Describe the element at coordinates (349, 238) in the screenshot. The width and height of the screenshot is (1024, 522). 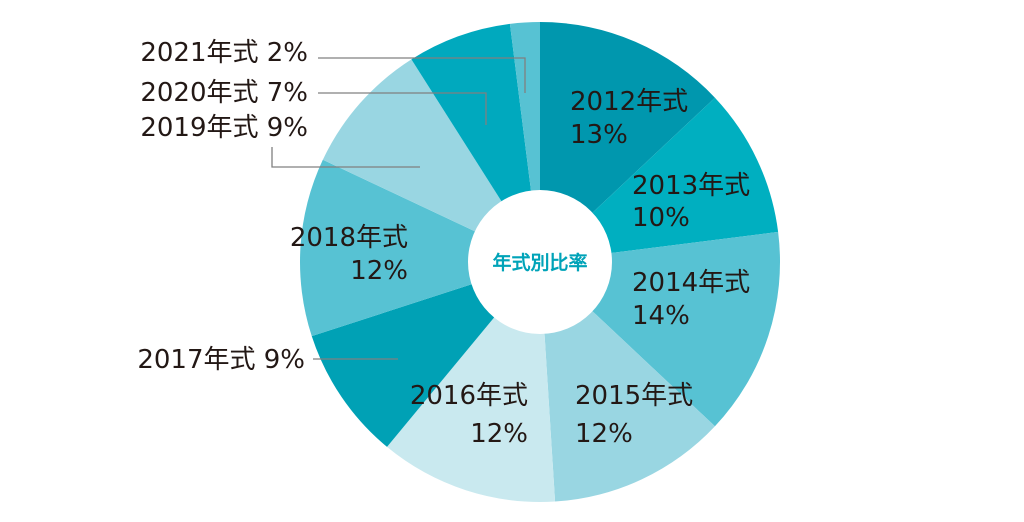
I see `slice-label-category: 2018年式` at that location.